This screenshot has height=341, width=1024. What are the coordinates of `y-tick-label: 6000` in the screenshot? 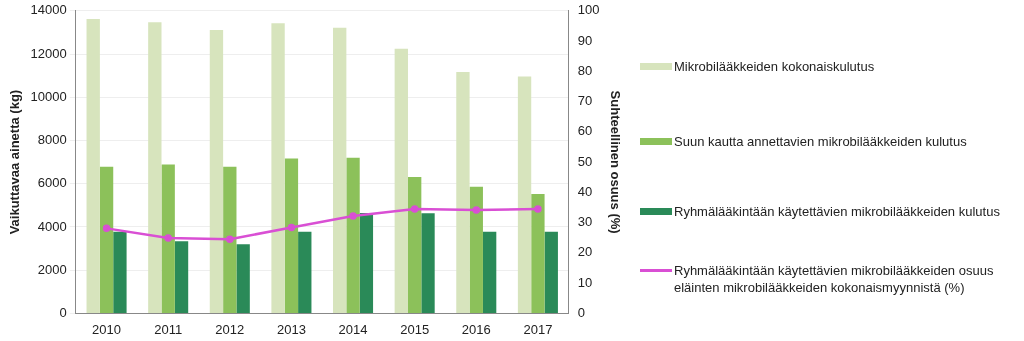 It's located at (52, 183).